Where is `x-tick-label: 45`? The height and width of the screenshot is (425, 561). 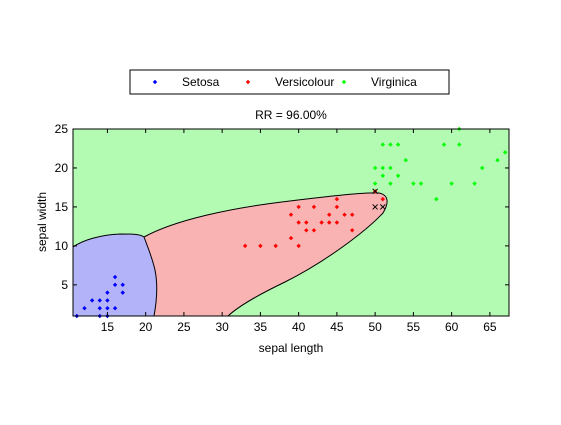 x-tick-label: 45 is located at coordinates (337, 327).